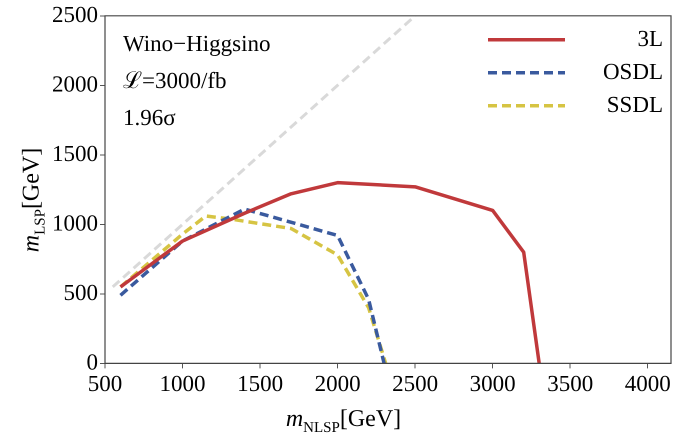 The width and height of the screenshot is (687, 442). I want to click on x-tick-label: 4000, so click(647, 383).